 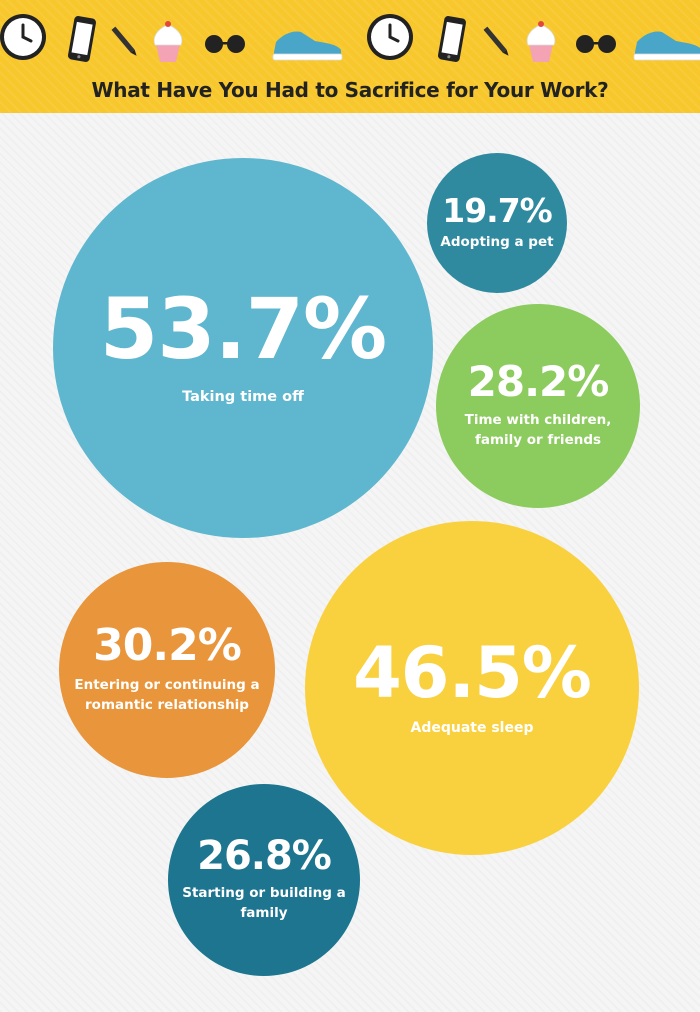 What do you see at coordinates (350, 38) in the screenshot?
I see `icon-strip` at bounding box center [350, 38].